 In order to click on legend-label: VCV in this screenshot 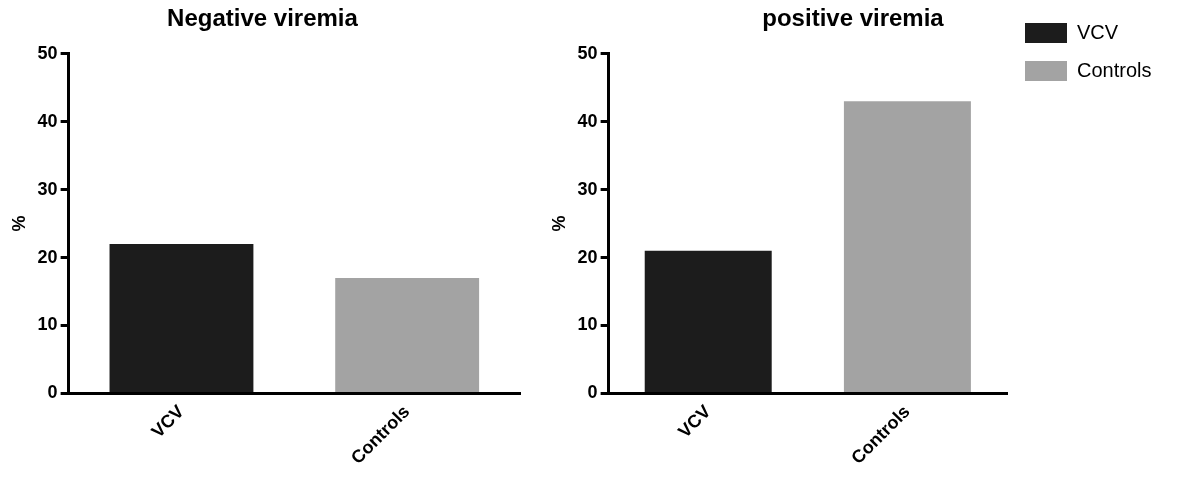, I will do `click(1098, 31)`.